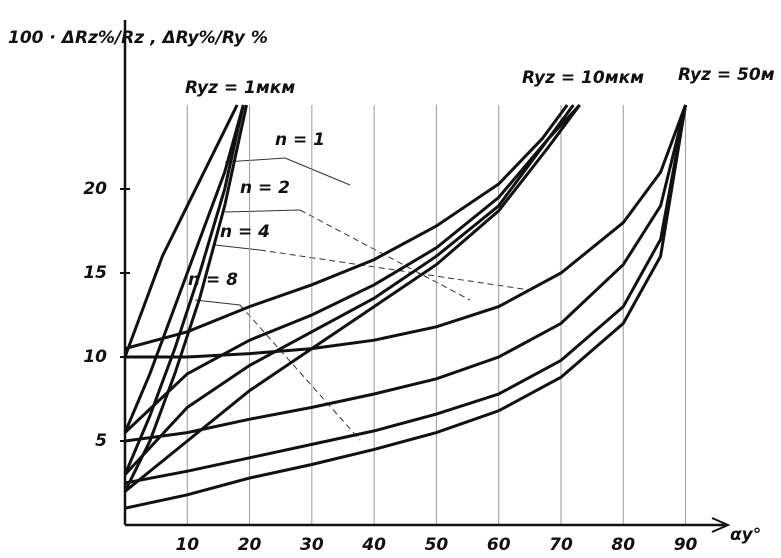  What do you see at coordinates (250, 545) in the screenshot?
I see `x-tick-label: 20` at bounding box center [250, 545].